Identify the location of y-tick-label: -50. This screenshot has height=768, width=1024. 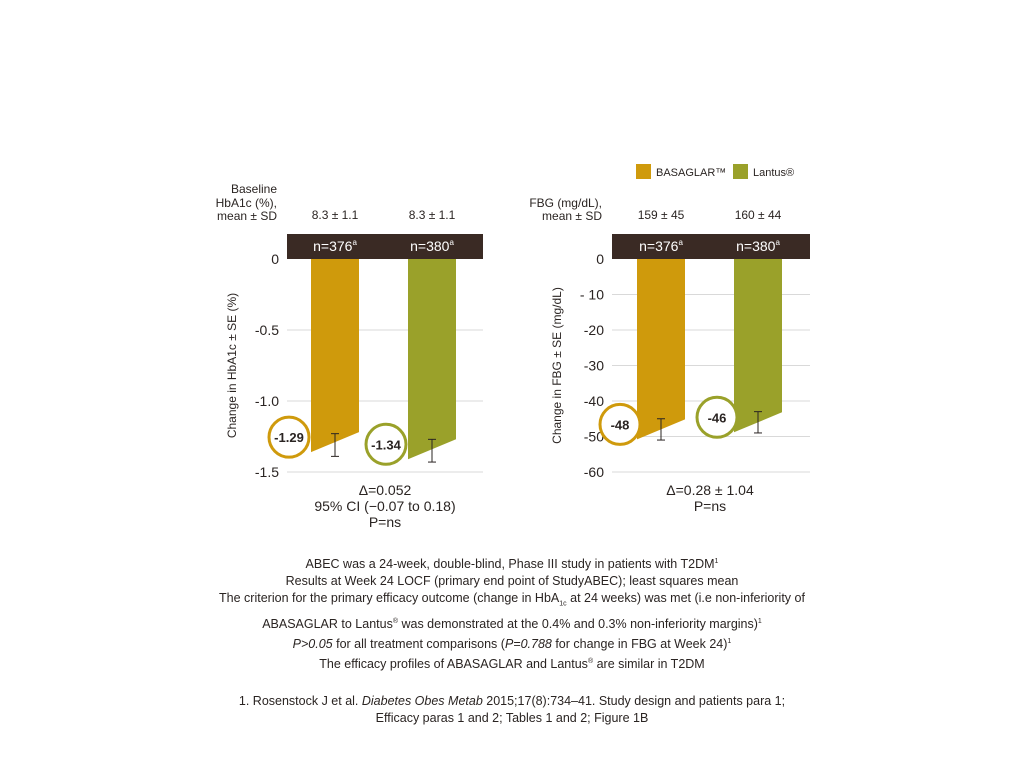
(594, 437).